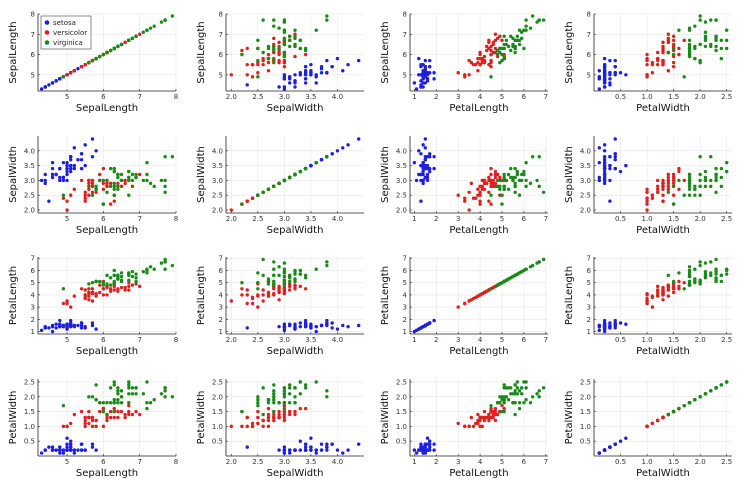 This screenshot has height=493, width=740. Describe the element at coordinates (464, 63) in the screenshot. I see `panel-sepallength-vs-petallength: 1 2 3 4 5 6 7 5 6 7 8 PetalLength SepalLength` at that location.